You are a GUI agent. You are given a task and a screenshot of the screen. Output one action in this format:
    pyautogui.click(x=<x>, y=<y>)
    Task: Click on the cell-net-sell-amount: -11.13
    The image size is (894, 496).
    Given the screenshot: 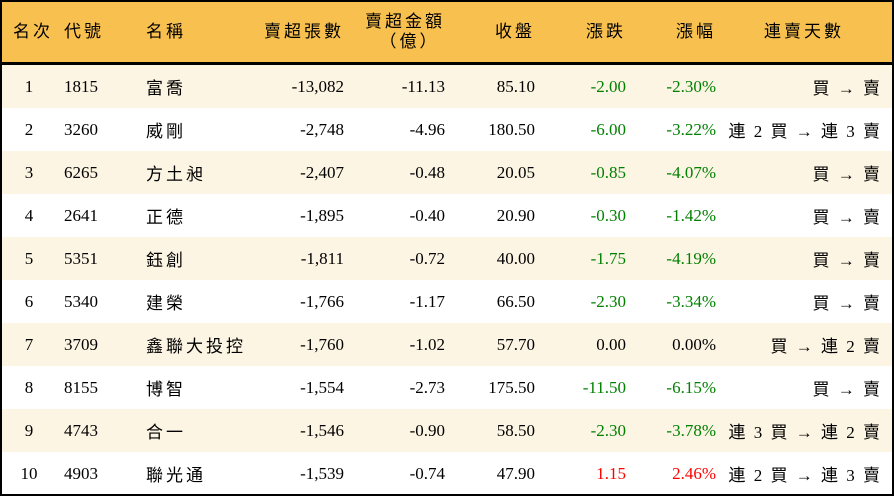 What is the action you would take?
    pyautogui.click(x=394, y=85)
    